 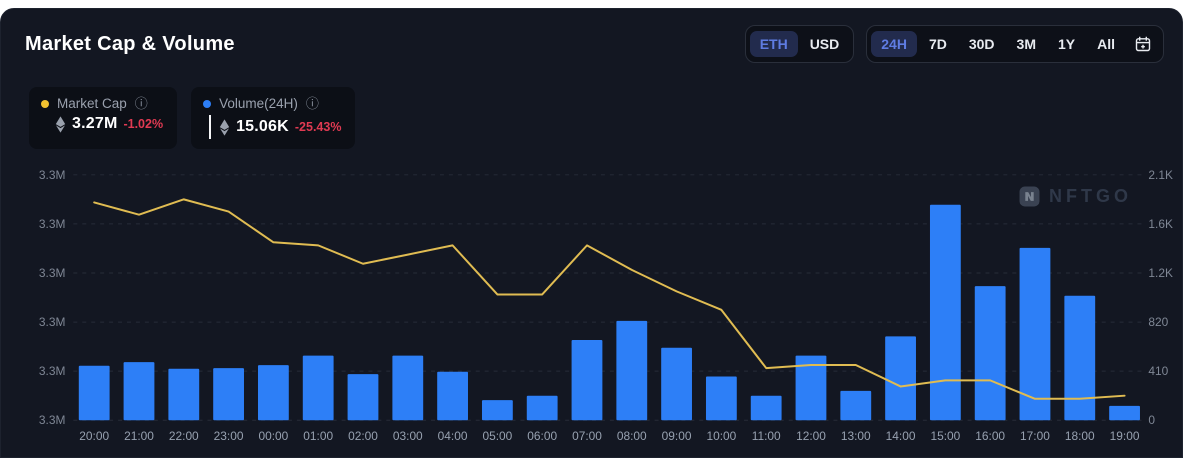 What do you see at coordinates (228, 394) in the screenshot?
I see `volume-bar-23:00` at bounding box center [228, 394].